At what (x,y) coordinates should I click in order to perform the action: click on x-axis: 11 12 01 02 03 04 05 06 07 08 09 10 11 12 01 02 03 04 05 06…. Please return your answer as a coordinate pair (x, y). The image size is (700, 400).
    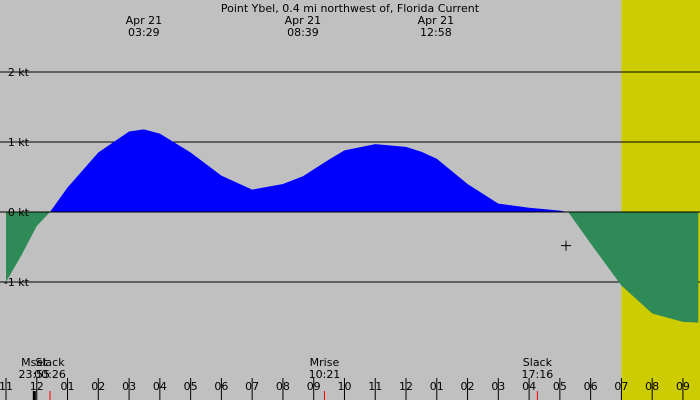
    Looking at the image, I should click on (345, 389).